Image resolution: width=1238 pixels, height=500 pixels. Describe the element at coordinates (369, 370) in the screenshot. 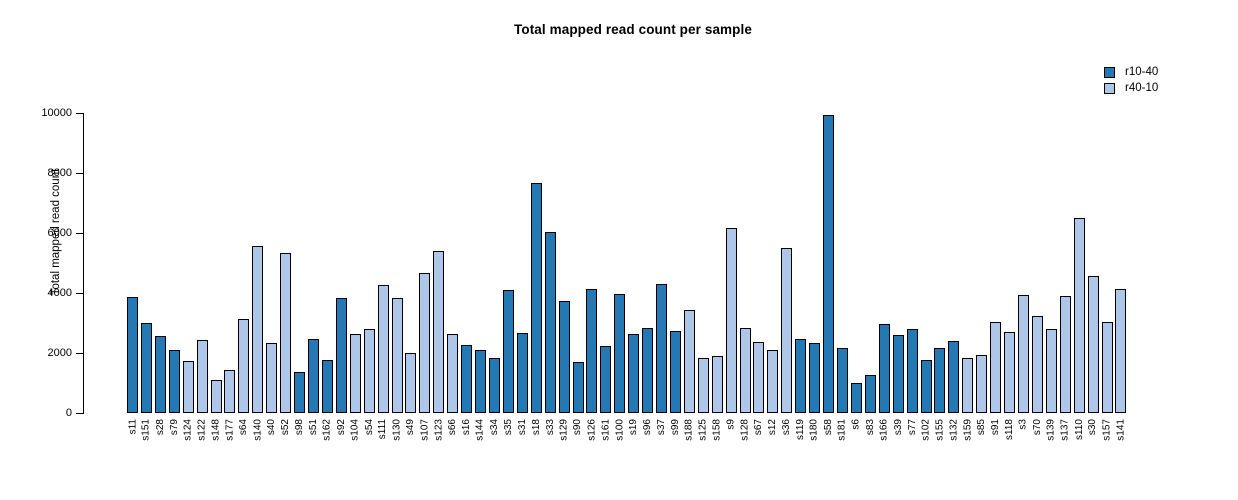

I see `bar-s54` at that location.